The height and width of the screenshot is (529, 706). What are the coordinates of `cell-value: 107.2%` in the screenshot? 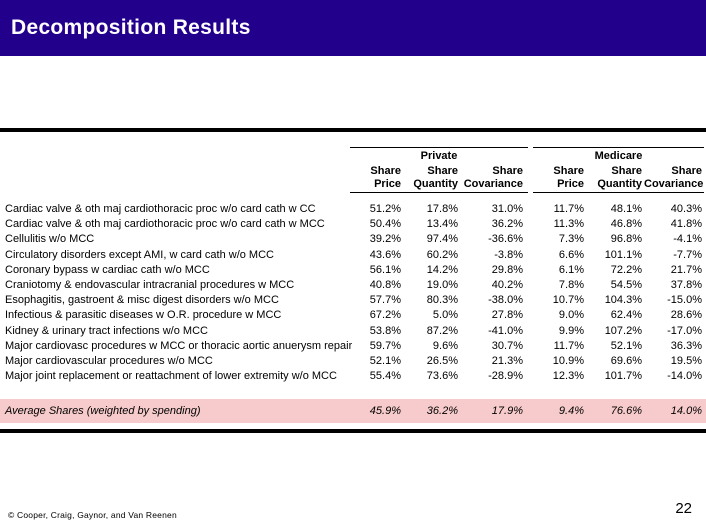 It's located at (623, 330).